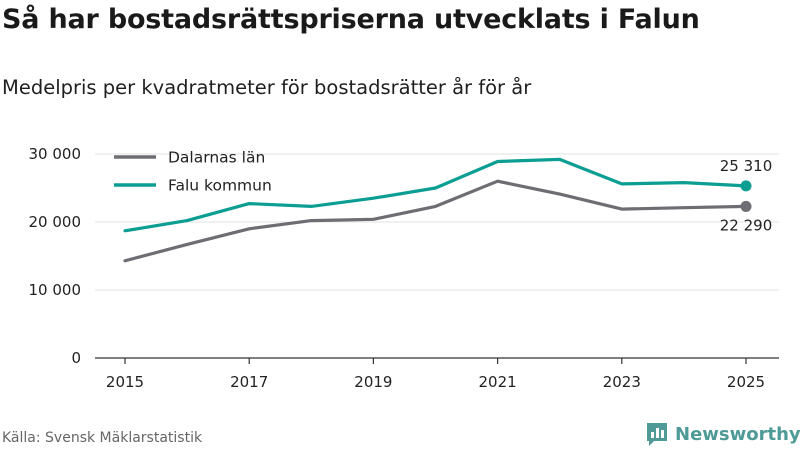 Image resolution: width=800 pixels, height=450 pixels. Describe the element at coordinates (102, 438) in the screenshot. I see `source-note: Källa: Svensk Mäklarstatistik` at that location.